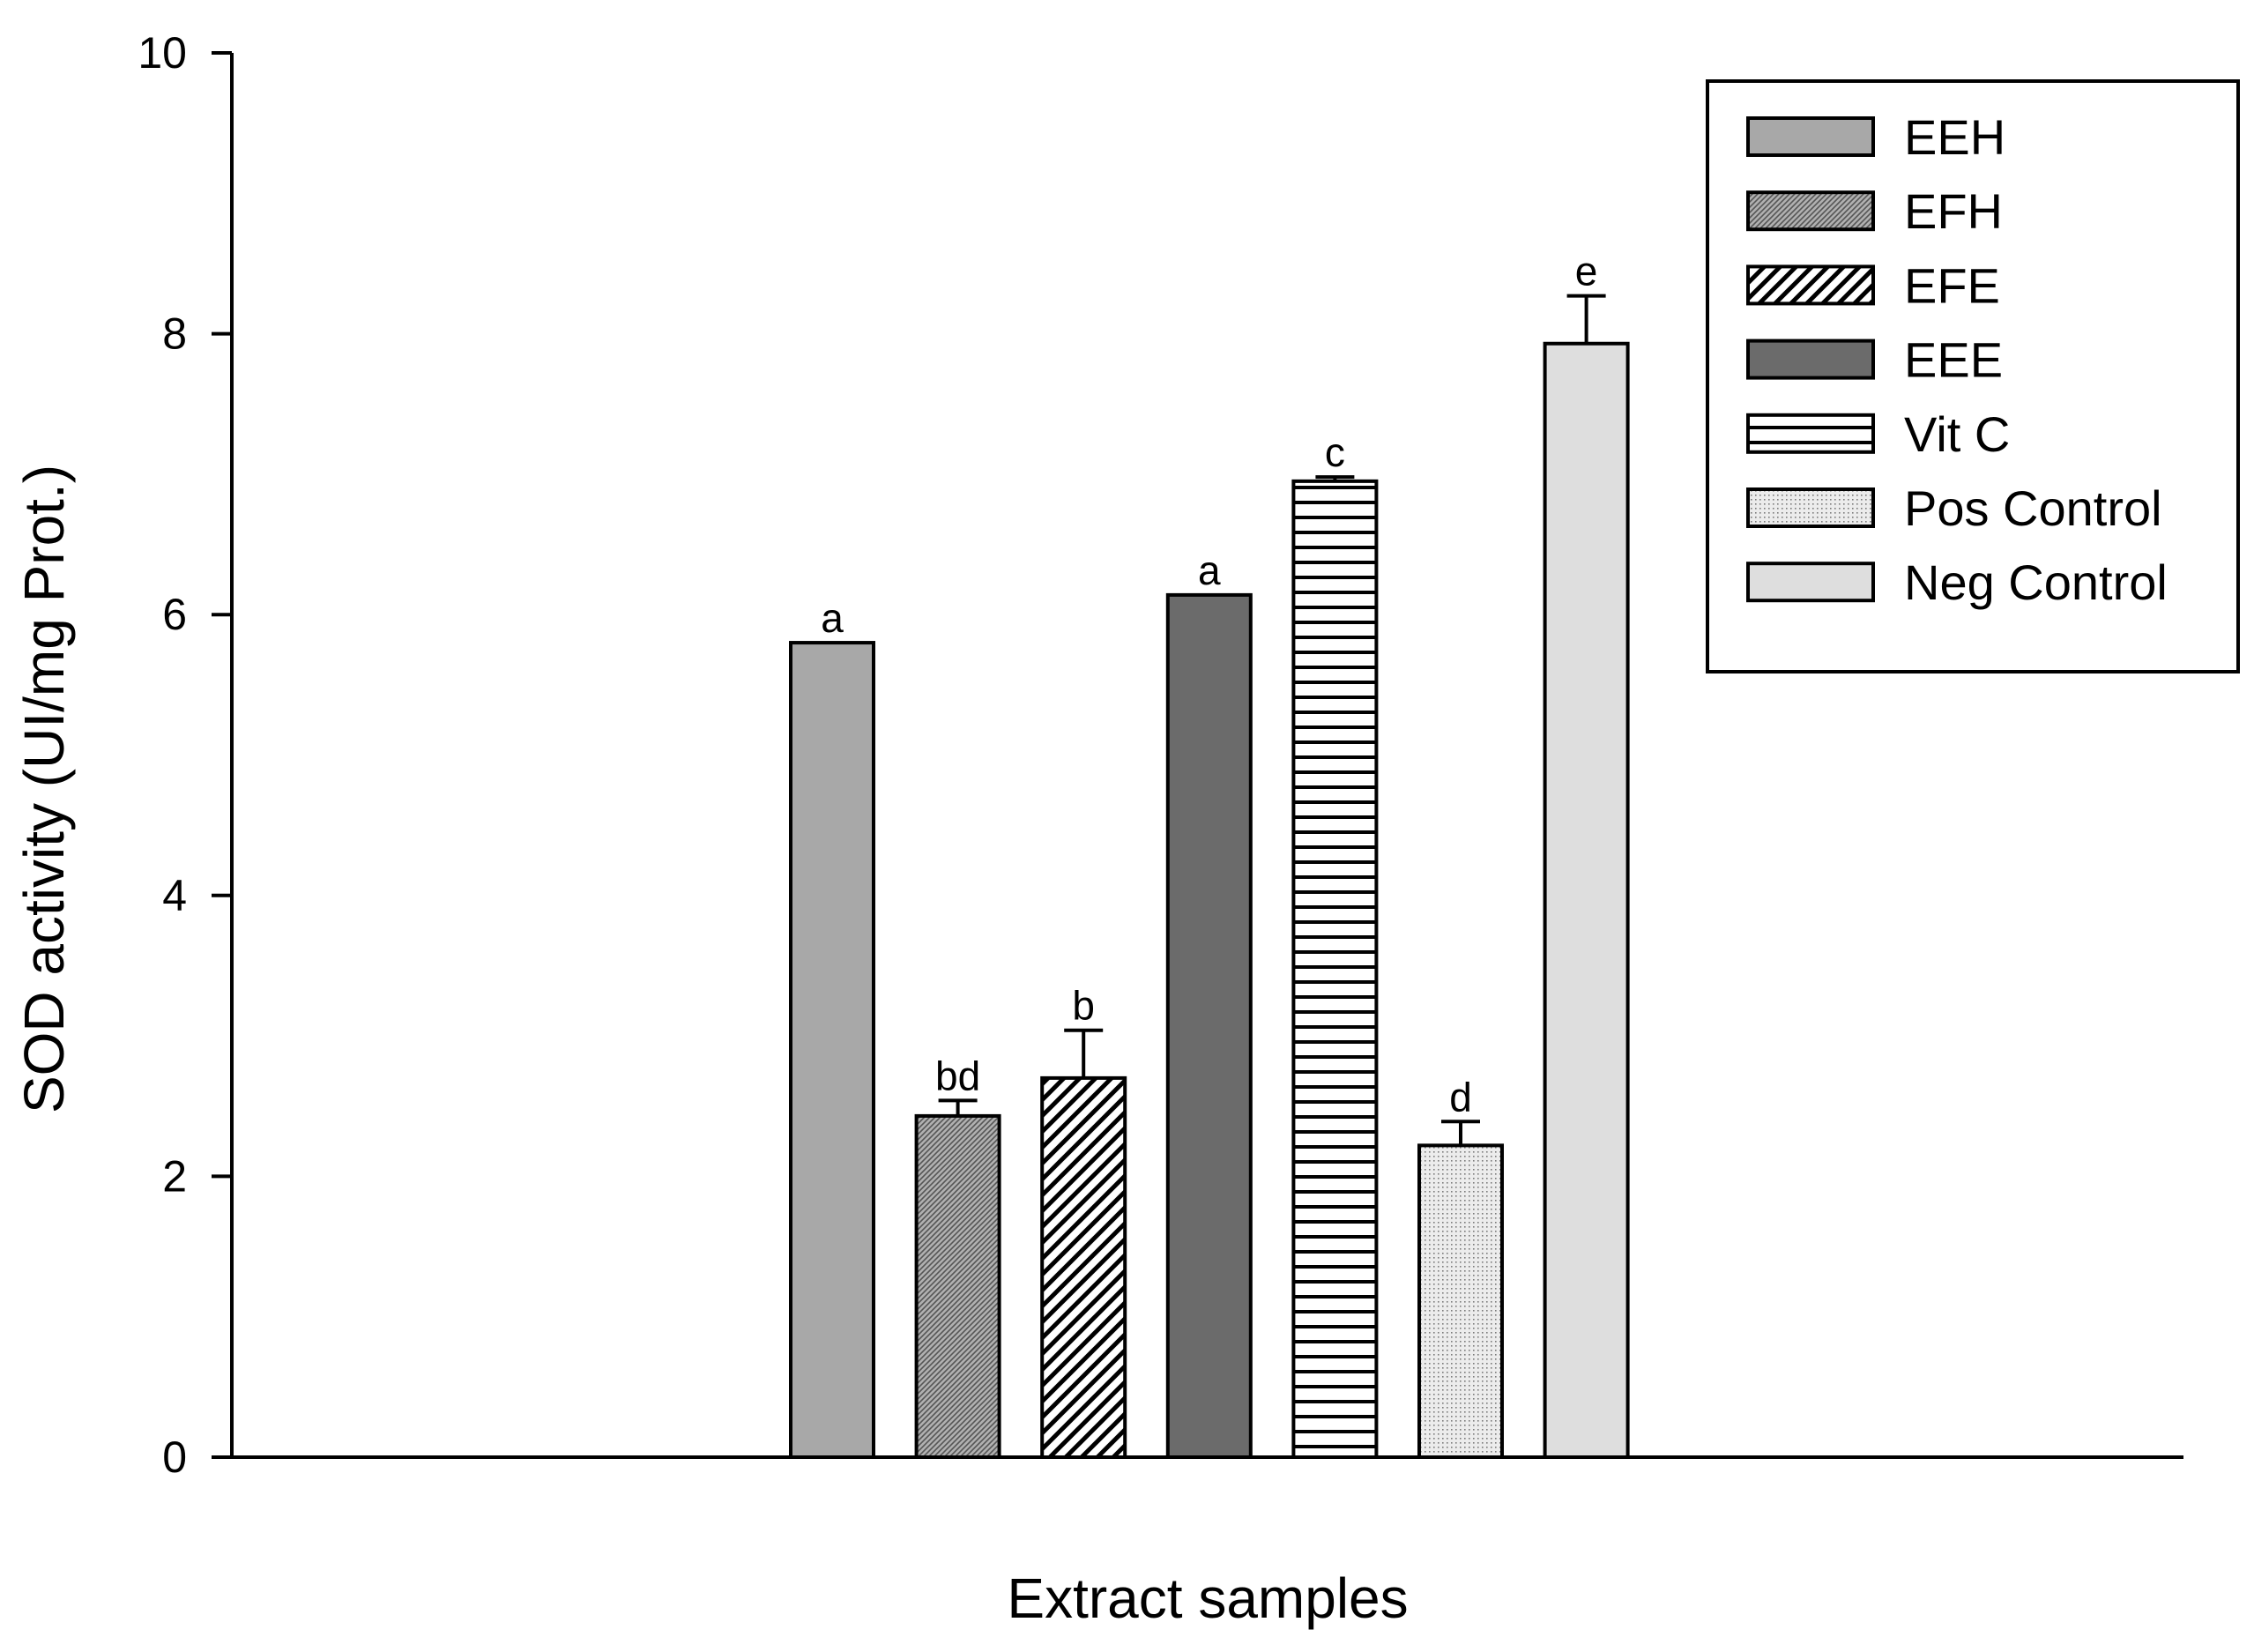  Describe the element at coordinates (174, 1176) in the screenshot. I see `y-tick-label-2: 2` at that location.